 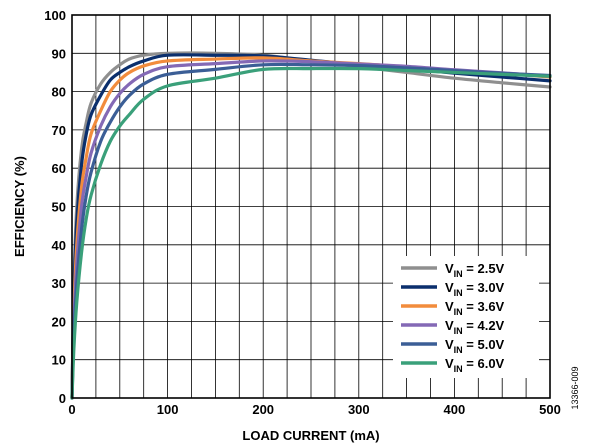 I want to click on x-tick-label: 100, so click(x=168, y=409).